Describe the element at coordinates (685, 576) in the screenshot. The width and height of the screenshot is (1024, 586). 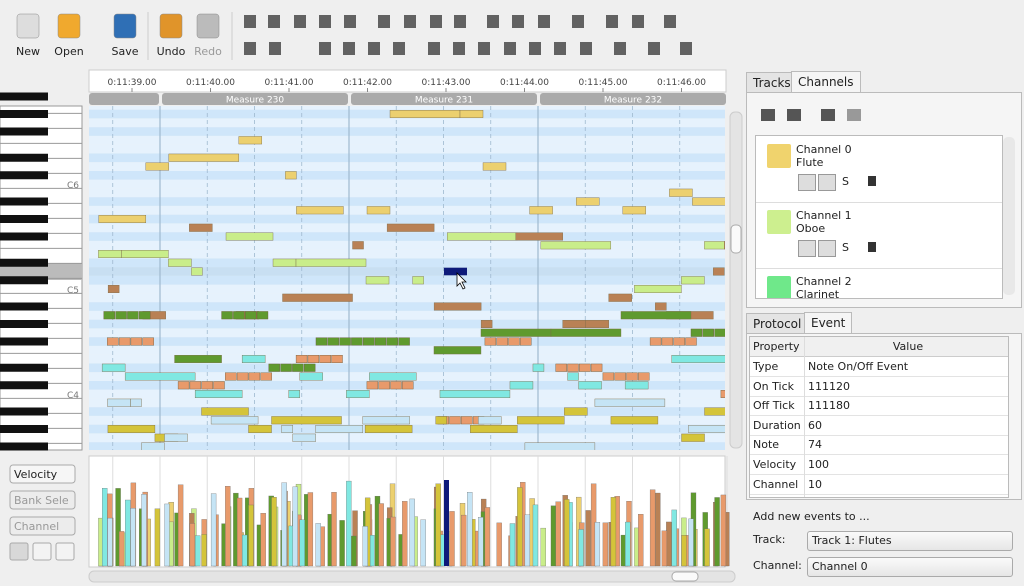
I see `h-thumb` at that location.